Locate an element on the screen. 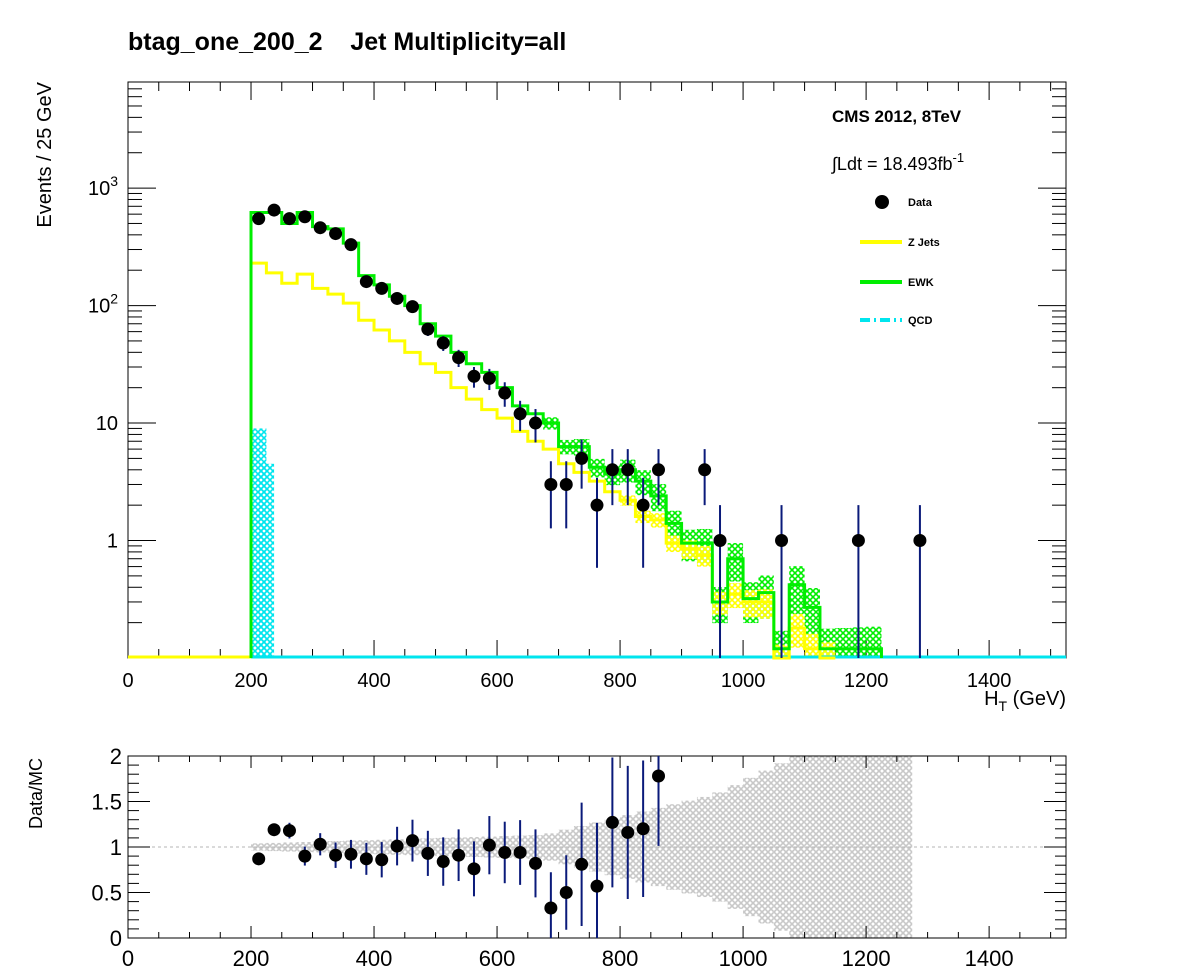 Image resolution: width=1196 pixels, height=972 pixels. y-axis-label: Events / 25 GeV is located at coordinates (45, 154).